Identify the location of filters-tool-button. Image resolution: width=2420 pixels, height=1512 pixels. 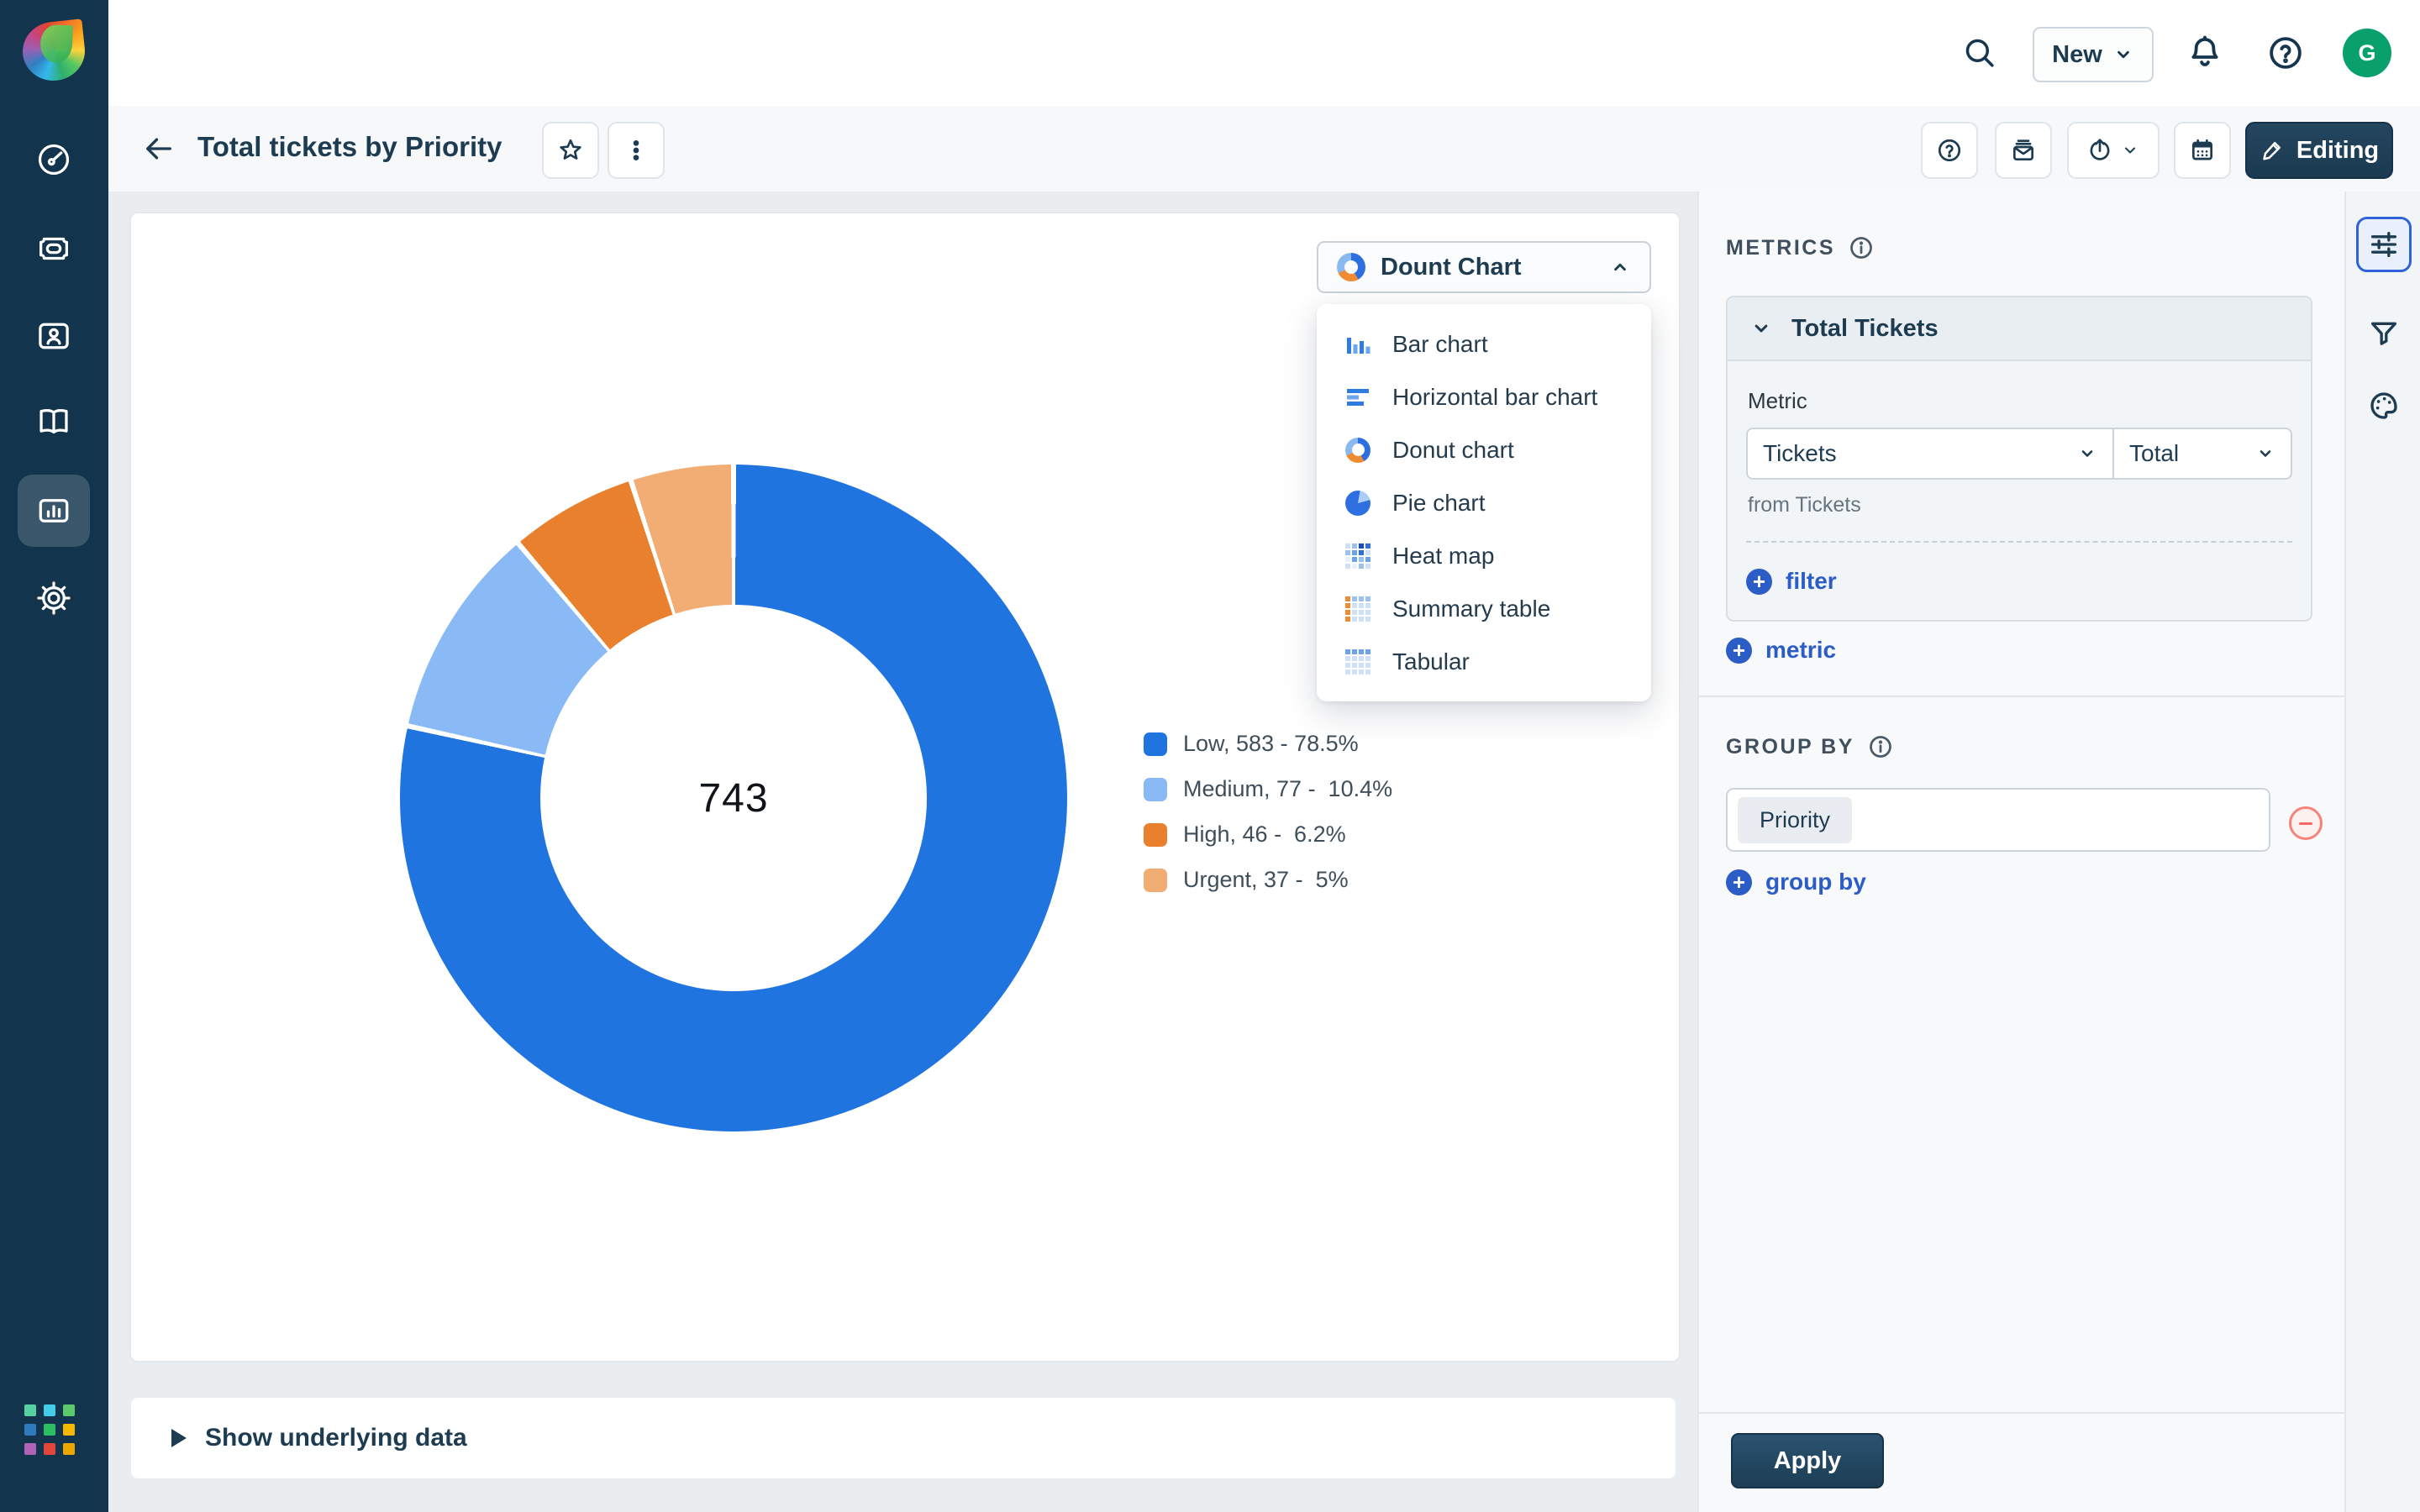
(2384, 333).